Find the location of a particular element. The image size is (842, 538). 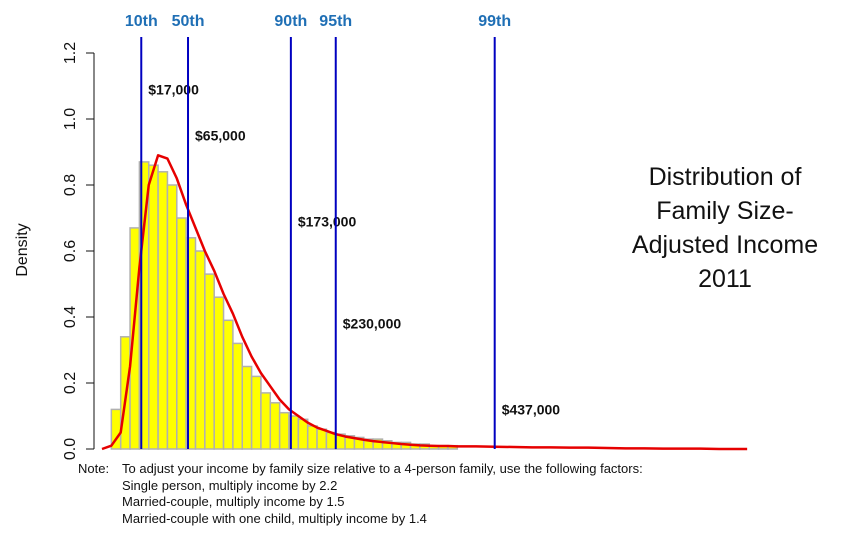

percentile-label: 99th is located at coordinates (494, 21).